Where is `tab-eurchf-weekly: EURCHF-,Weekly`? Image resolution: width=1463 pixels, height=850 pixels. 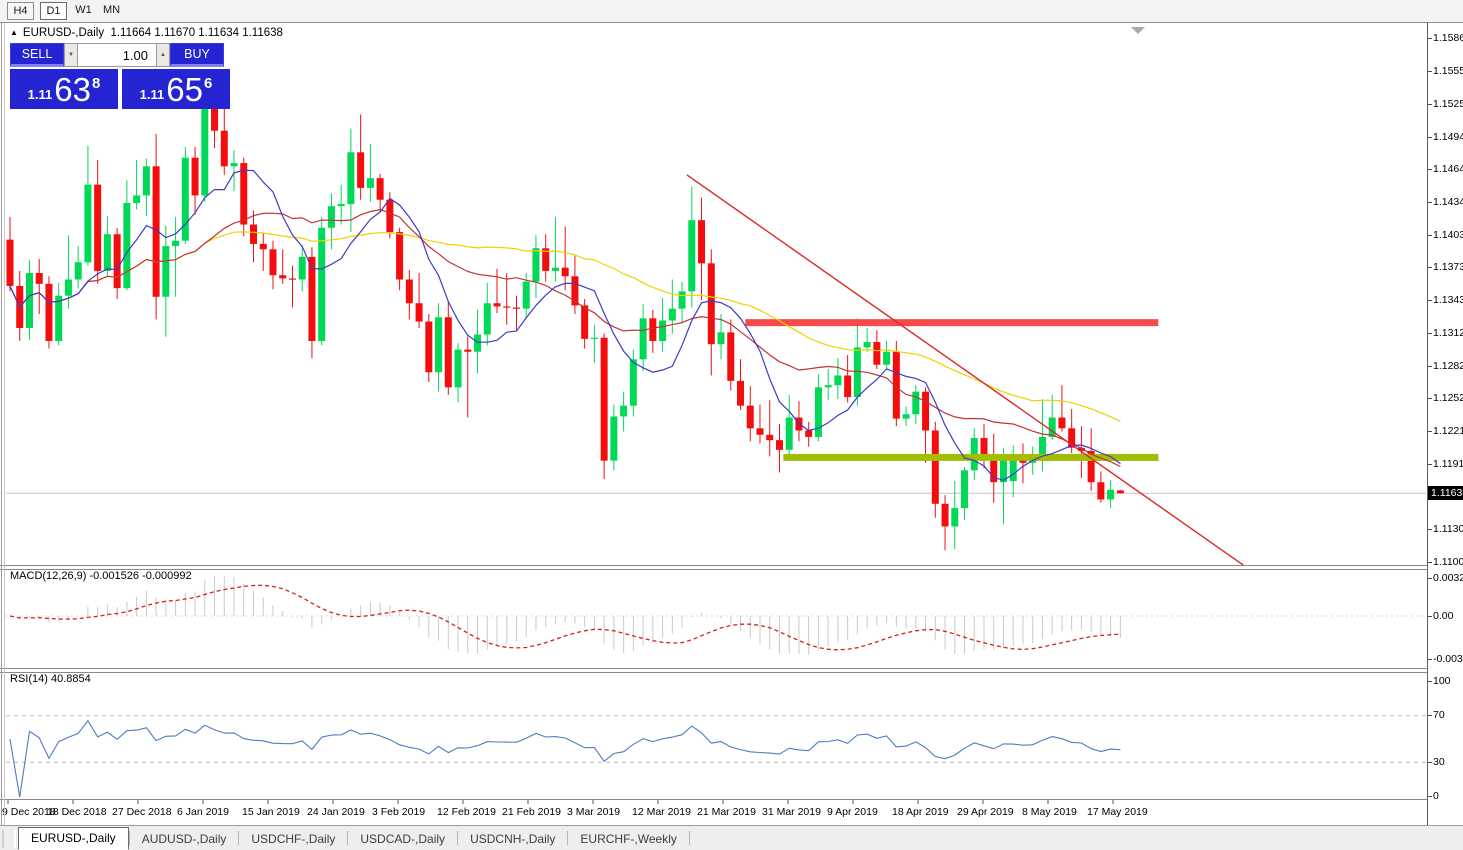
tab-eurchf-weekly: EURCHF-,Weekly is located at coordinates (628, 839).